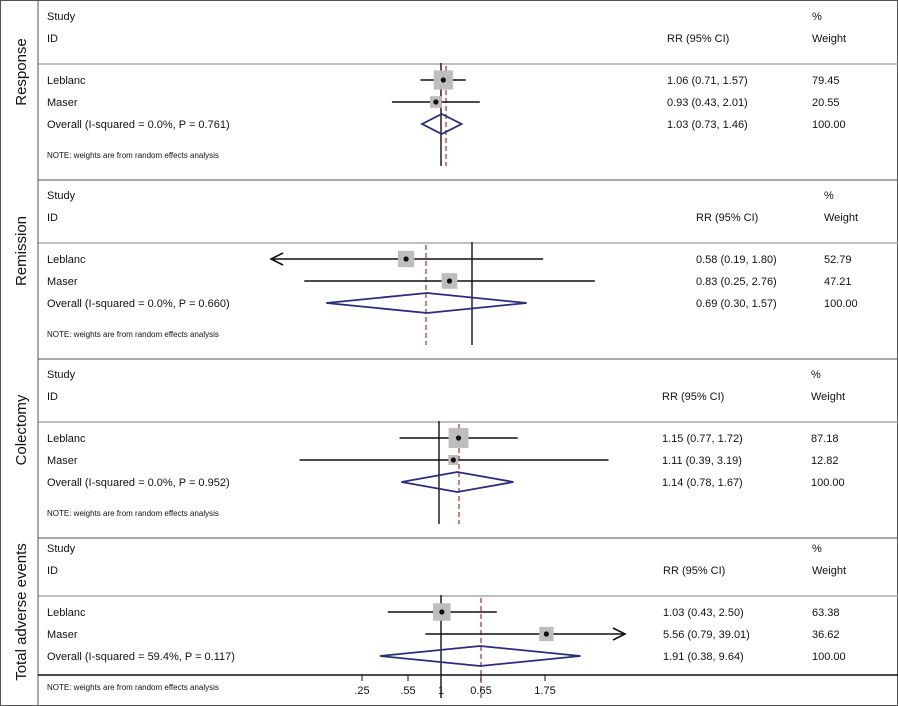 The width and height of the screenshot is (898, 706). What do you see at coordinates (707, 103) in the screenshot?
I see `study-rr-ci: 0.93 (0.43, 2.01)` at bounding box center [707, 103].